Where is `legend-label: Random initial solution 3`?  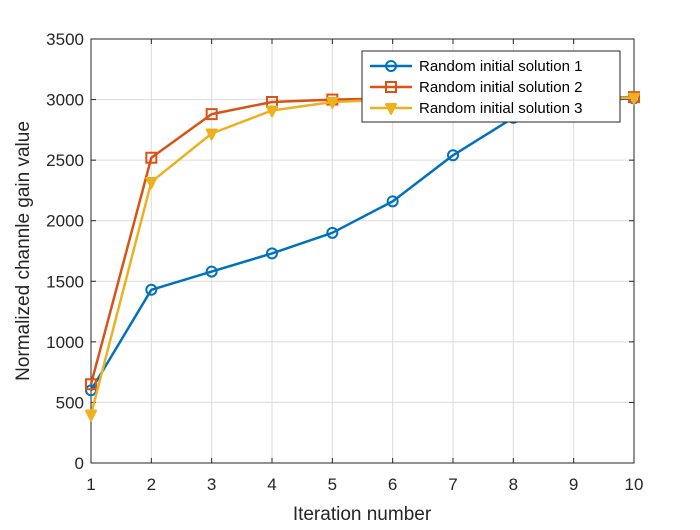 legend-label: Random initial solution 3 is located at coordinates (500, 108).